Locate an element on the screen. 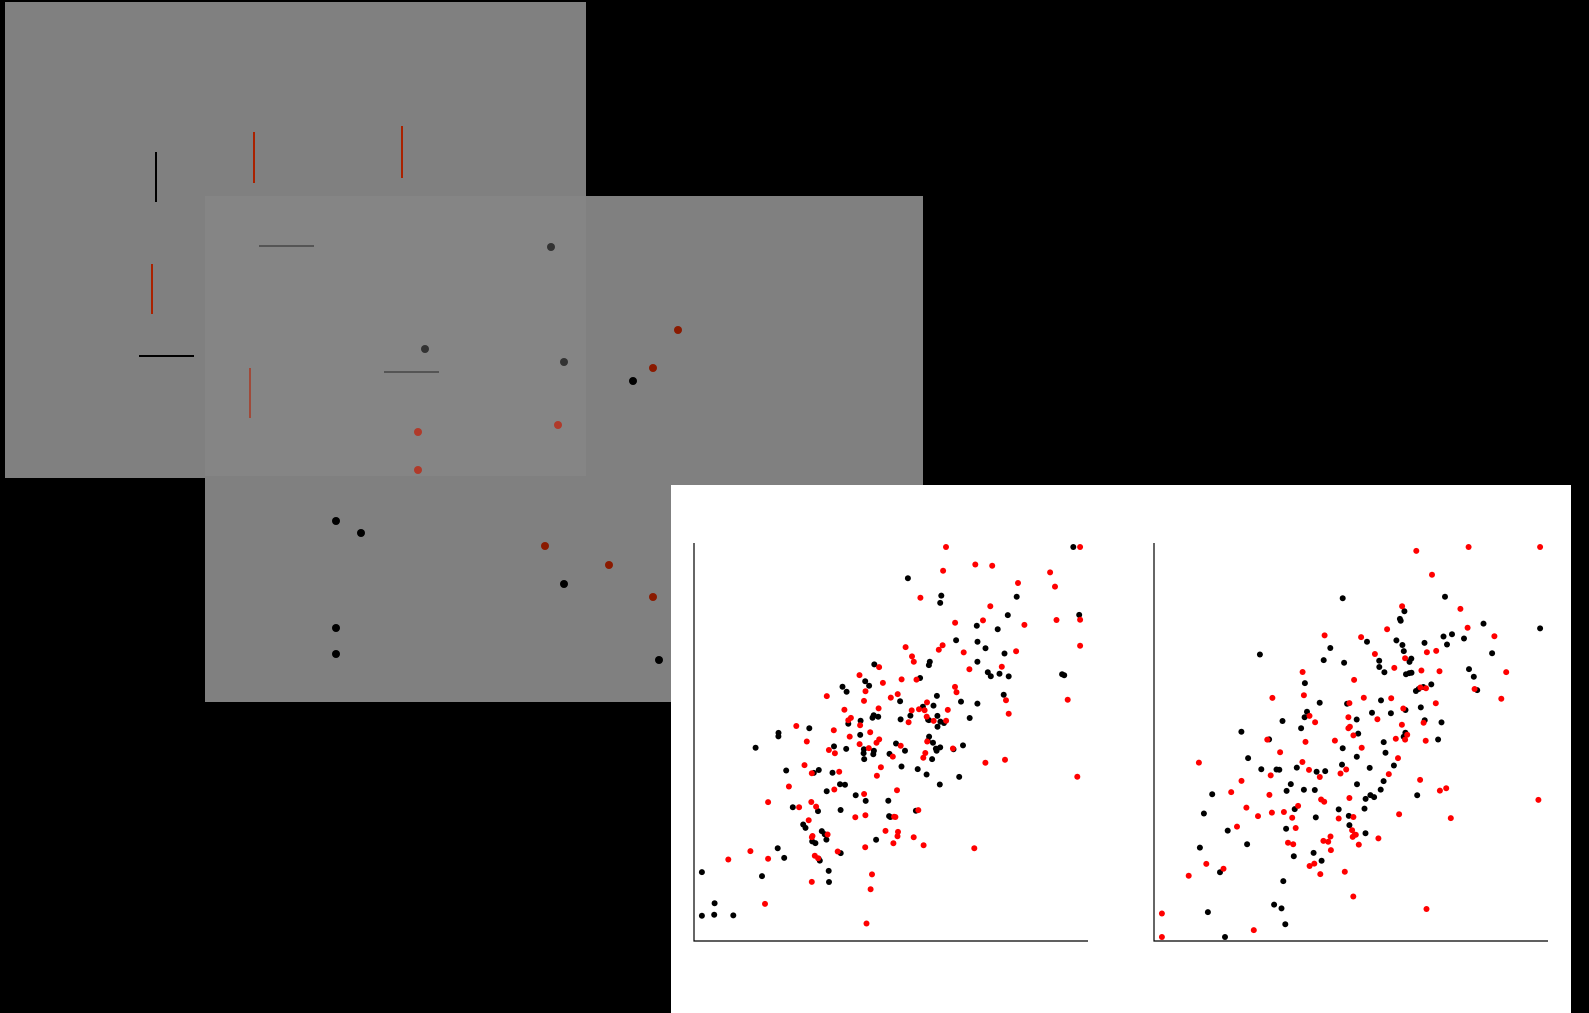 The image size is (1589, 1013). dots-canvas is located at coordinates (443, 430).